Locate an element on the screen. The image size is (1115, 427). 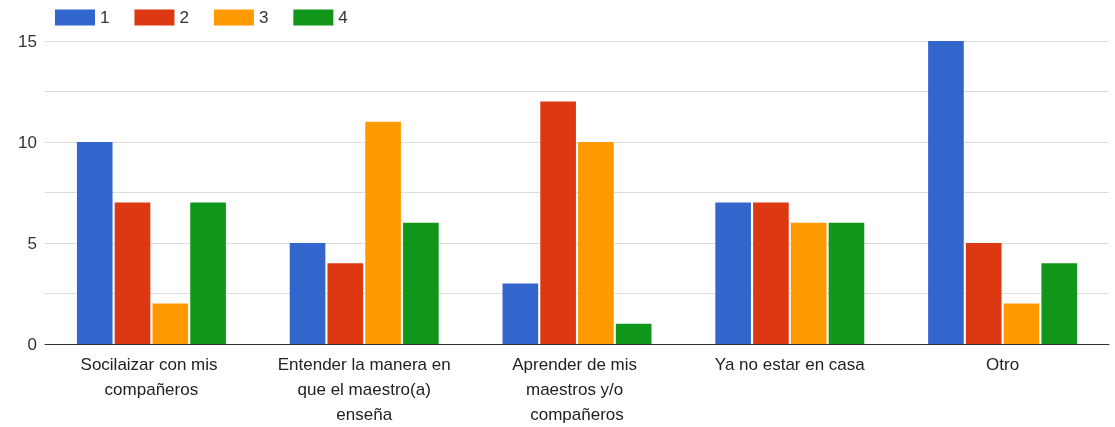
y-tick-label: 5 is located at coordinates (32, 243).